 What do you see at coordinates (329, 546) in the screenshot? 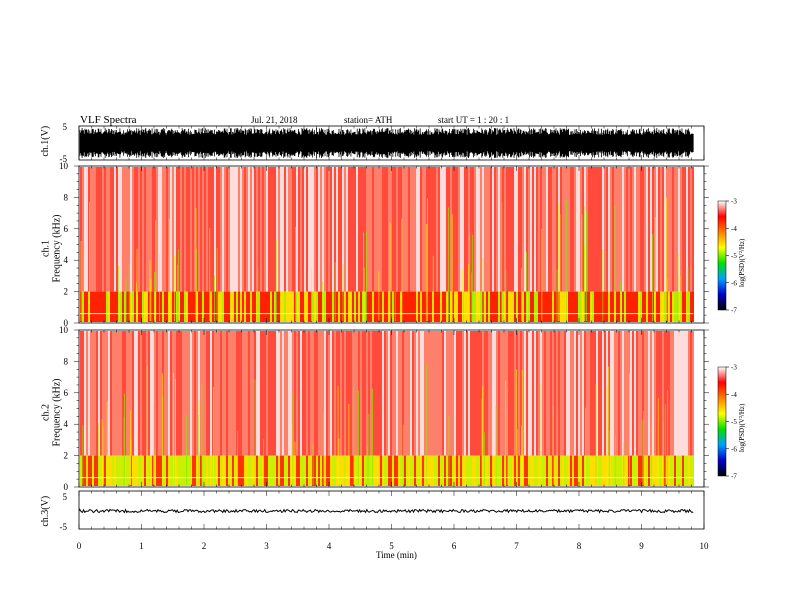
I see `x-tick-label: 4` at bounding box center [329, 546].